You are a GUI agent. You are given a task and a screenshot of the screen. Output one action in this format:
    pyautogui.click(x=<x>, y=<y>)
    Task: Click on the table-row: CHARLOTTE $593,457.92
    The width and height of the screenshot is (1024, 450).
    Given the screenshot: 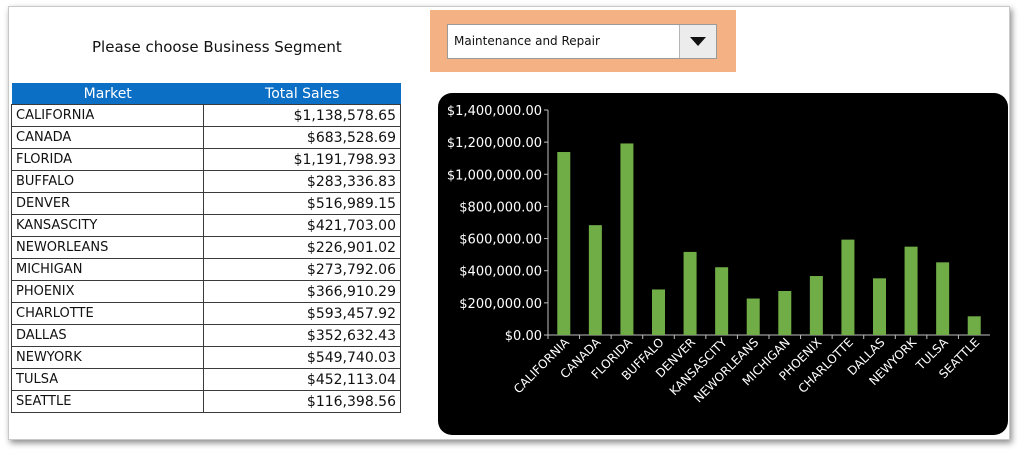 What is the action you would take?
    pyautogui.click(x=205, y=313)
    